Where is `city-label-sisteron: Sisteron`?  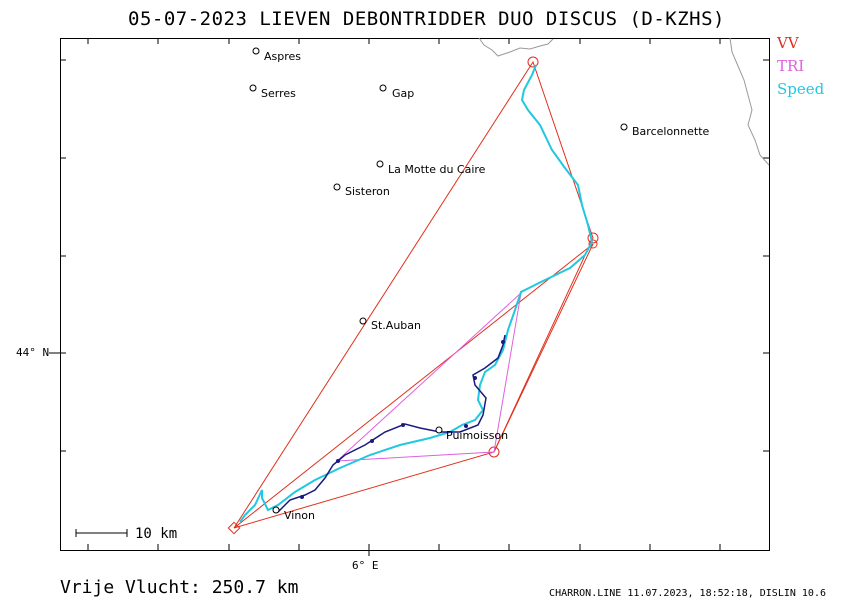
city-label-sisteron: Sisteron is located at coordinates (367, 191).